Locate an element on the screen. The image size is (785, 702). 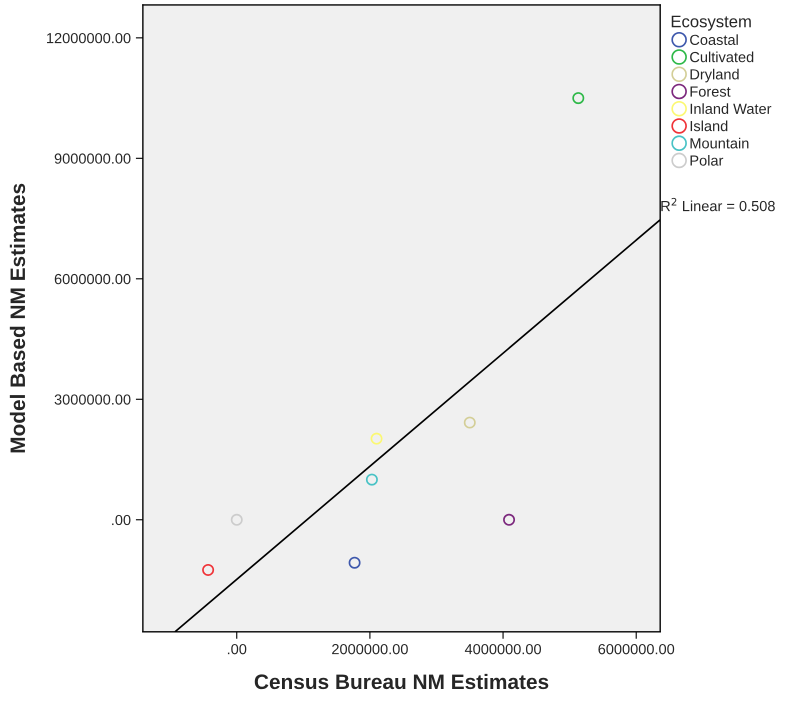
y-axis-title: Model Based NM Estimates is located at coordinates (18, 318).